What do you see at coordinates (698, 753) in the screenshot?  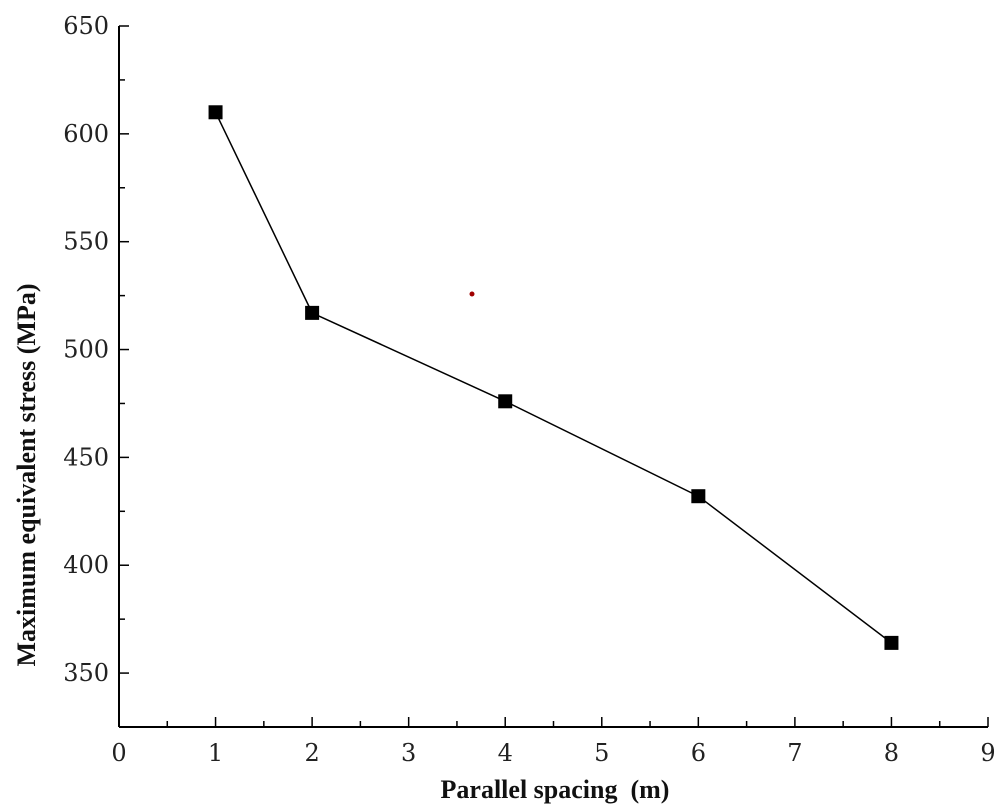 I see `x-tick-label: 6` at bounding box center [698, 753].